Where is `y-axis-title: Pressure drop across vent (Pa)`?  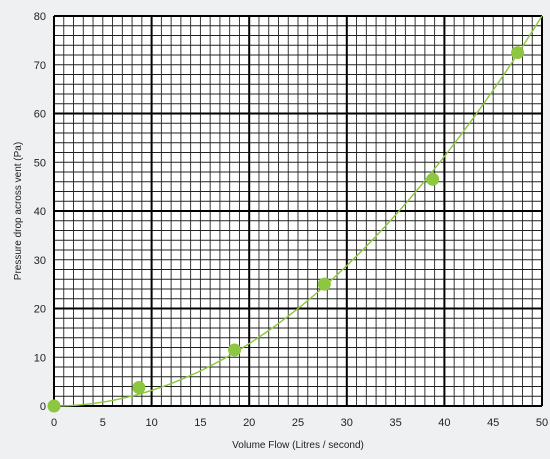
y-axis-title: Pressure drop across vent (Pa) is located at coordinates (18, 211).